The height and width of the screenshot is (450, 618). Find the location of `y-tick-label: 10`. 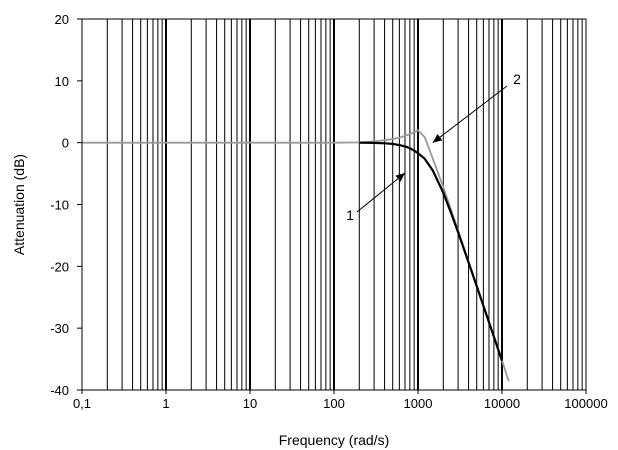

y-tick-label: 10 is located at coordinates (62, 81).